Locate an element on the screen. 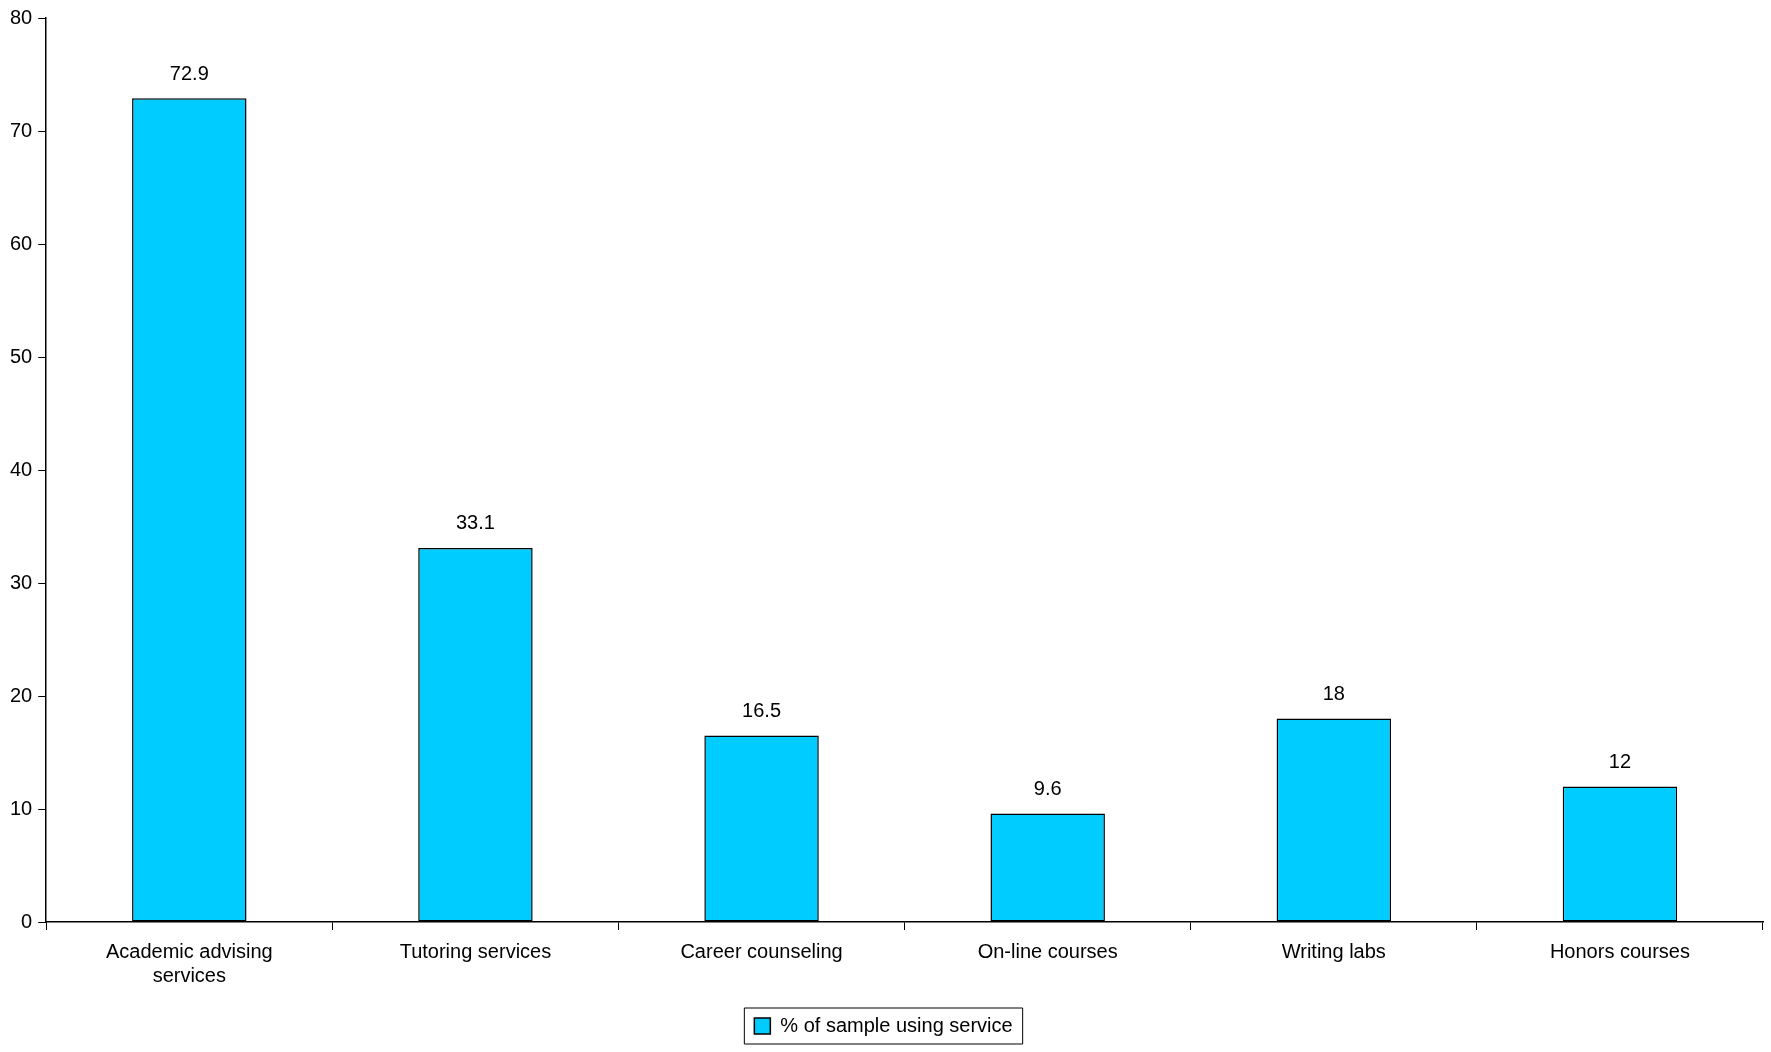 The width and height of the screenshot is (1771, 1052). y-tick-label: 70 is located at coordinates (21, 129).